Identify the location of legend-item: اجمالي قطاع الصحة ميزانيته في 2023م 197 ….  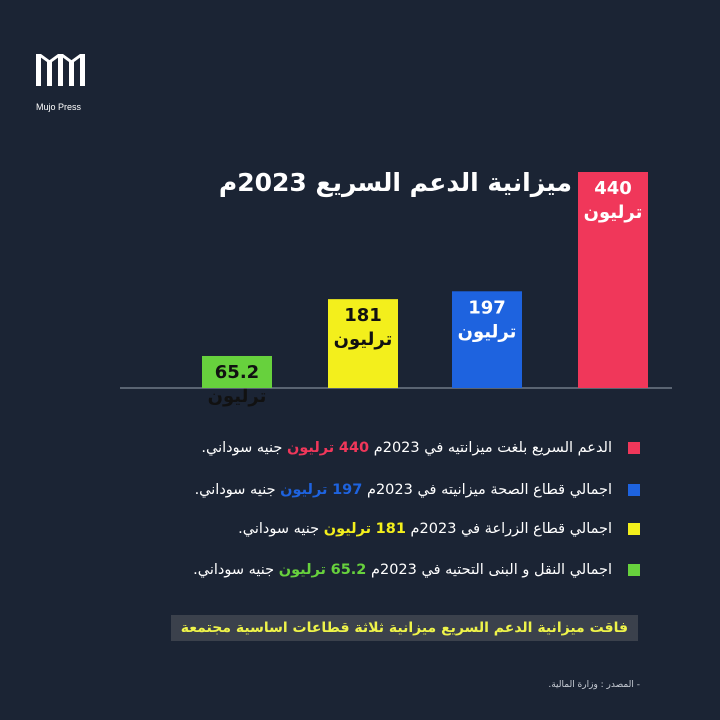
(417, 490).